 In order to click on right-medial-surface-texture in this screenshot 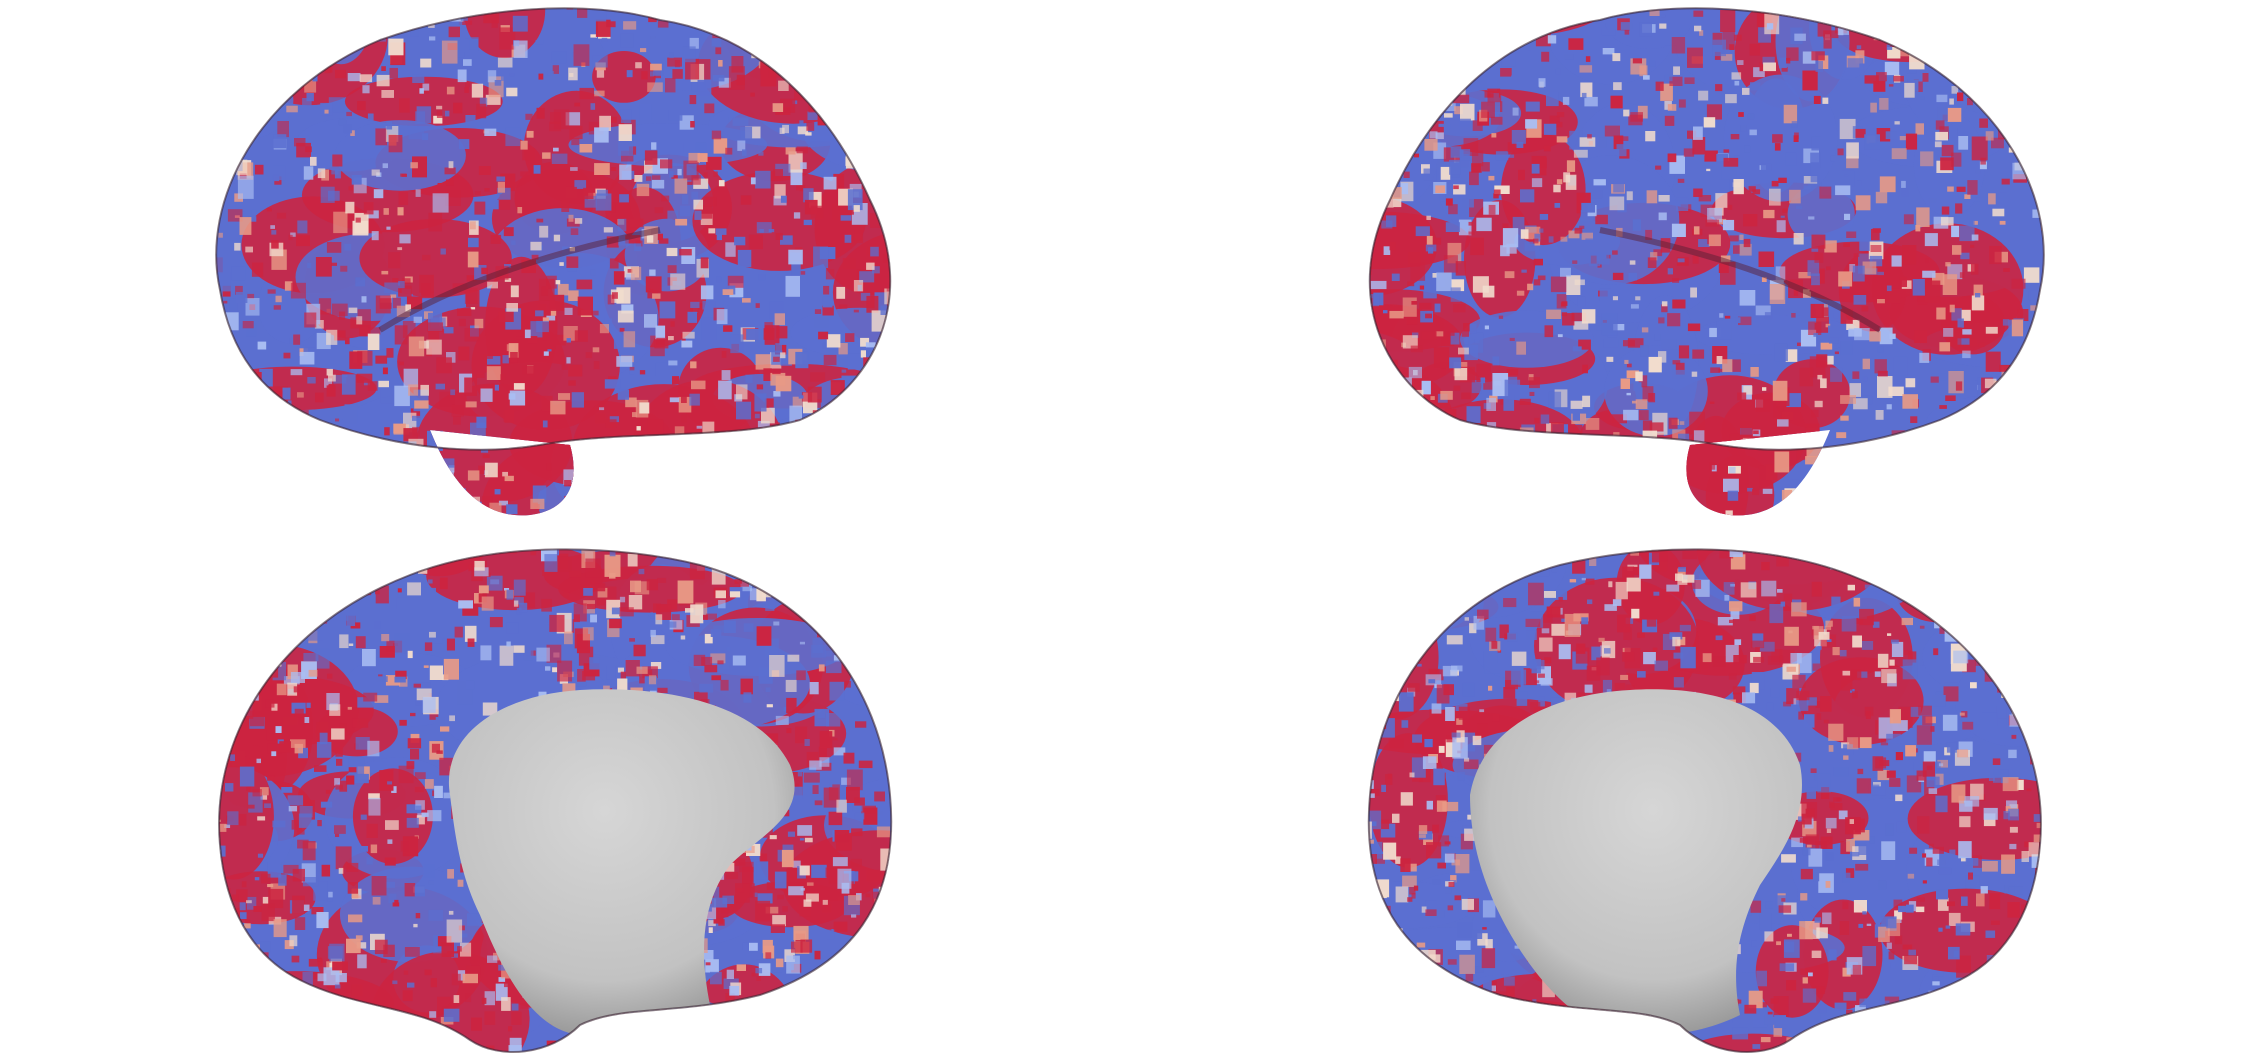, I will do `click(1704, 800)`.